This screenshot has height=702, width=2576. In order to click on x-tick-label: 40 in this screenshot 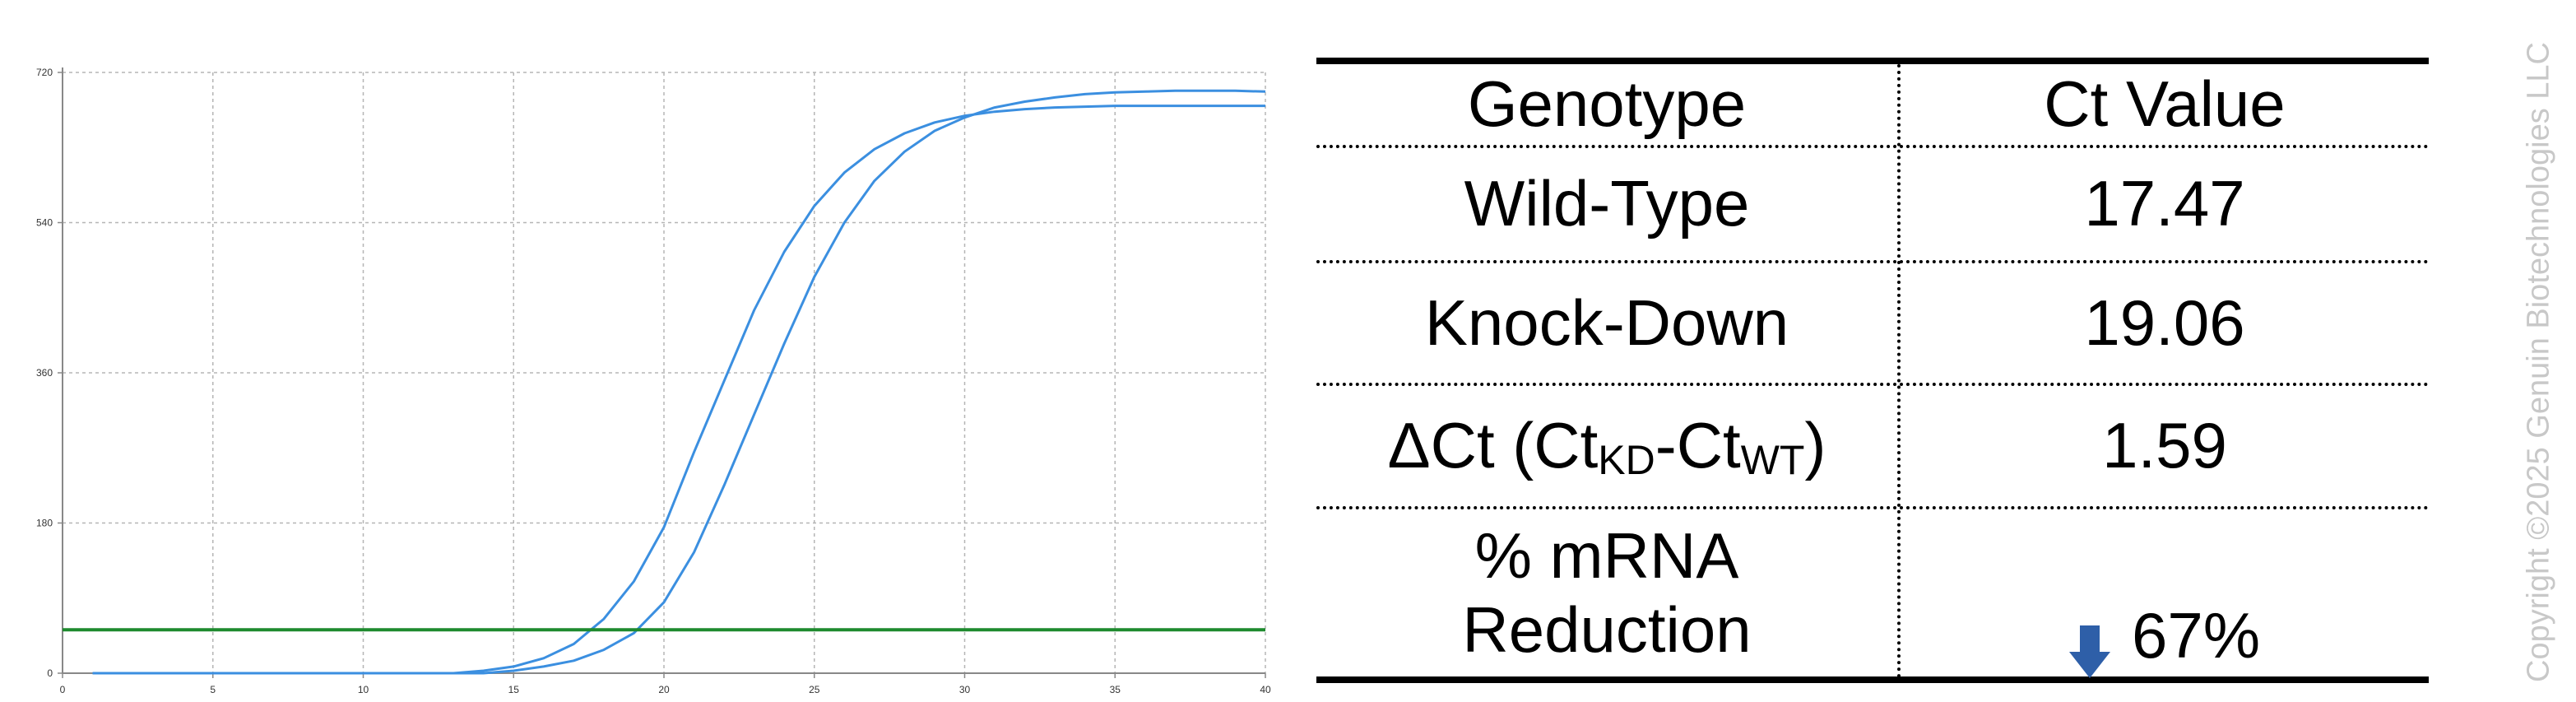, I will do `click(1265, 689)`.